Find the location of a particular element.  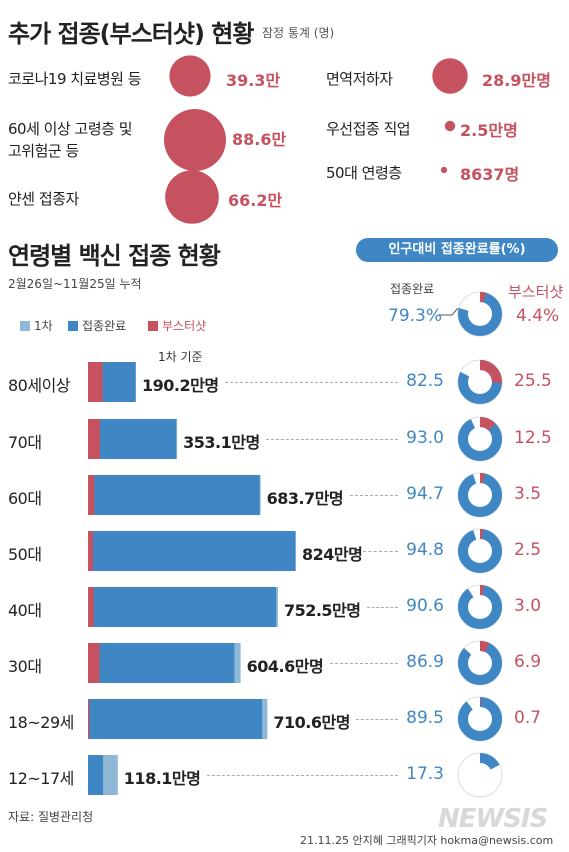

legend-first-text: 1차 is located at coordinates (43, 326).